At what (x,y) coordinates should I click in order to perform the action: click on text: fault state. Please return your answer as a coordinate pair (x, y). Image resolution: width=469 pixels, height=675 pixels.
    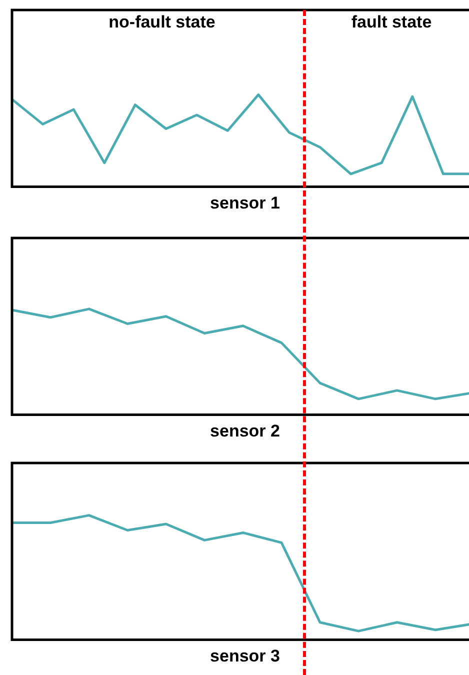
    Looking at the image, I should click on (391, 22).